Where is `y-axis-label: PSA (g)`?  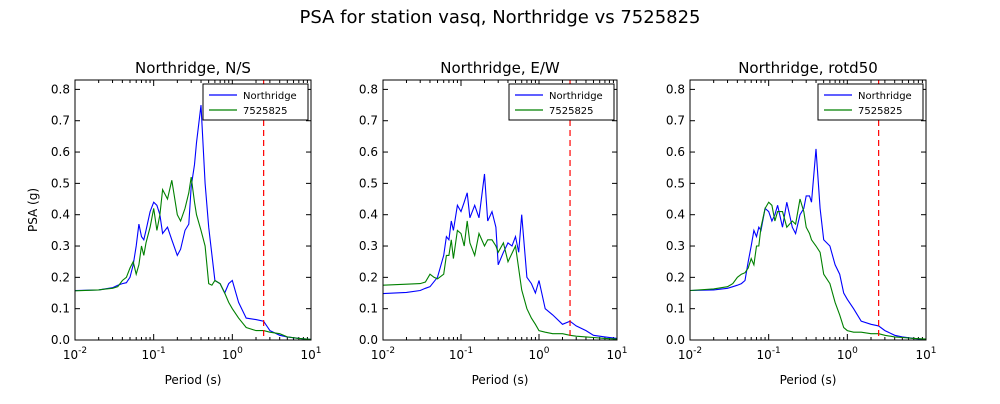 y-axis-label: PSA (g) is located at coordinates (33, 210).